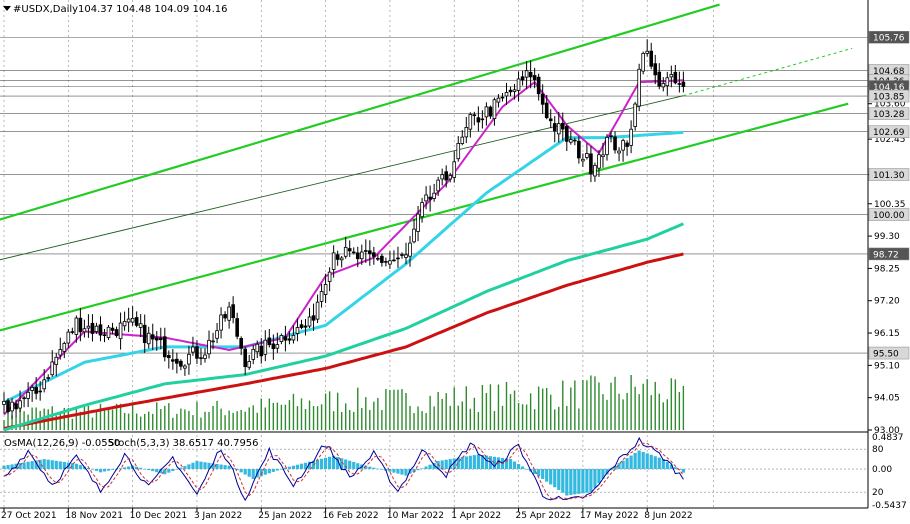  I want to click on stoch-signal-line, so click(343, 471).